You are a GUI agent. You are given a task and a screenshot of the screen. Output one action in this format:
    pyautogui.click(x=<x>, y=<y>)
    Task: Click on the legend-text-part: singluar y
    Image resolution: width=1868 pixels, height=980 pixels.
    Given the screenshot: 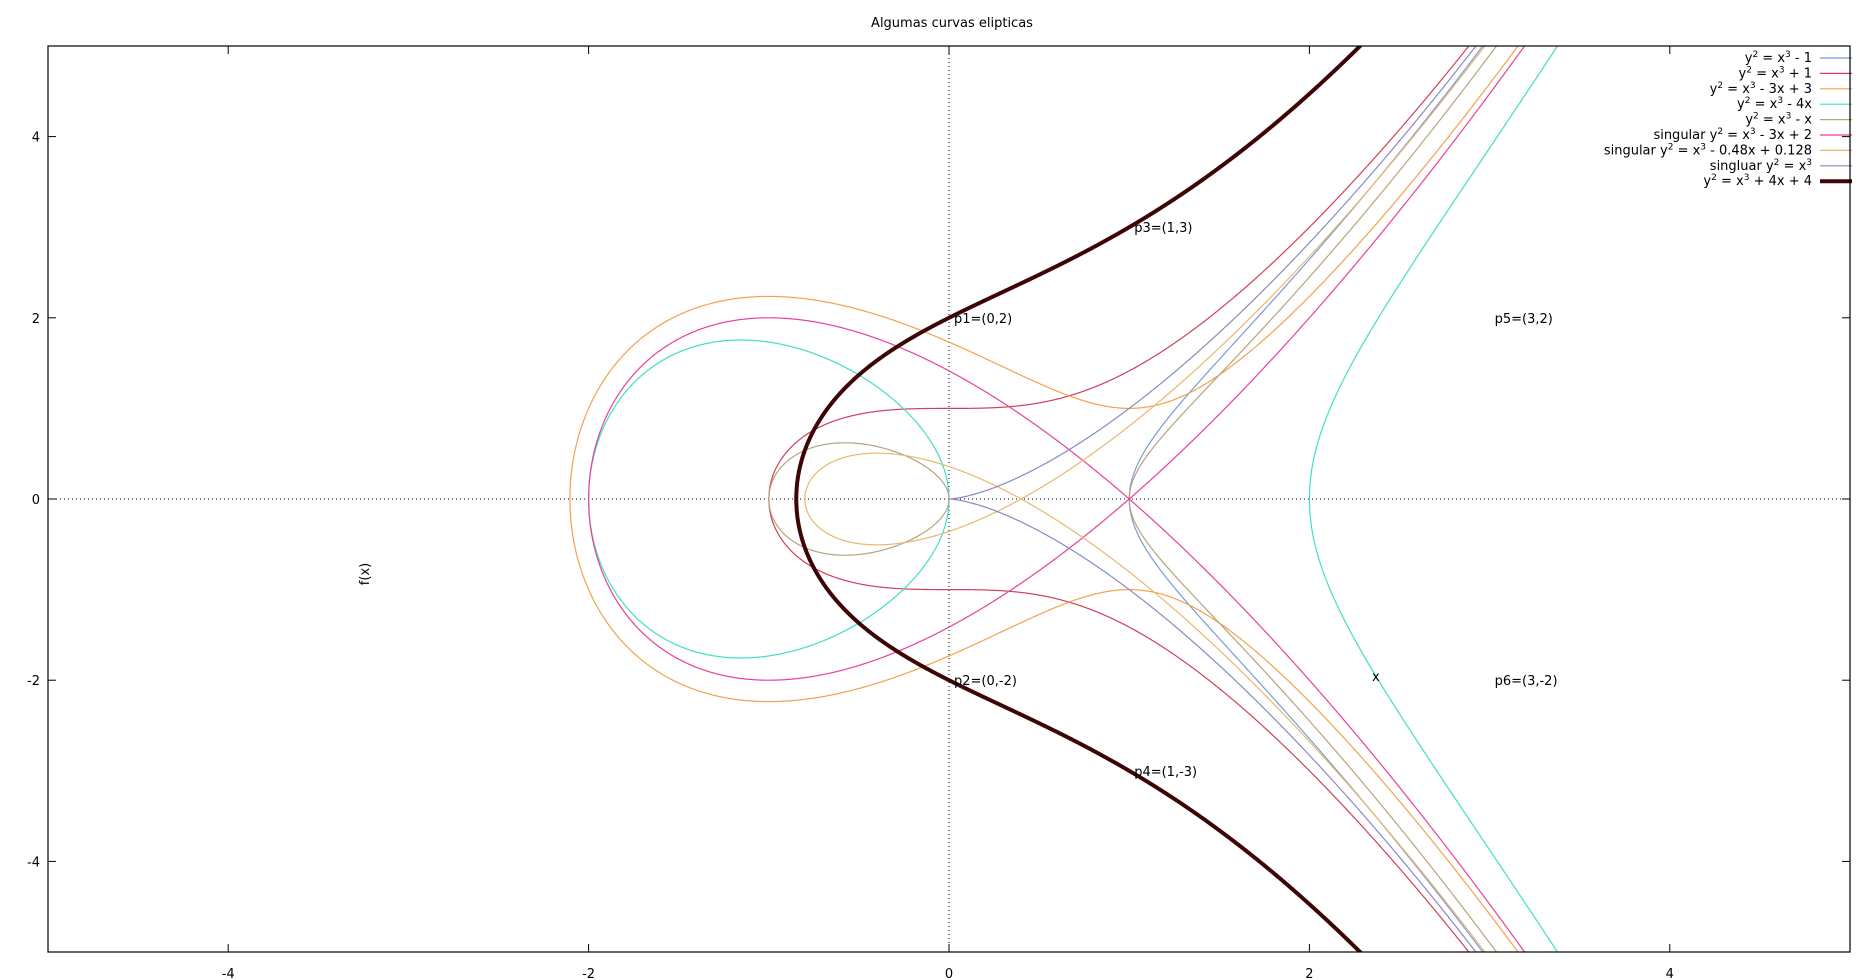 What is the action you would take?
    pyautogui.click(x=1742, y=166)
    